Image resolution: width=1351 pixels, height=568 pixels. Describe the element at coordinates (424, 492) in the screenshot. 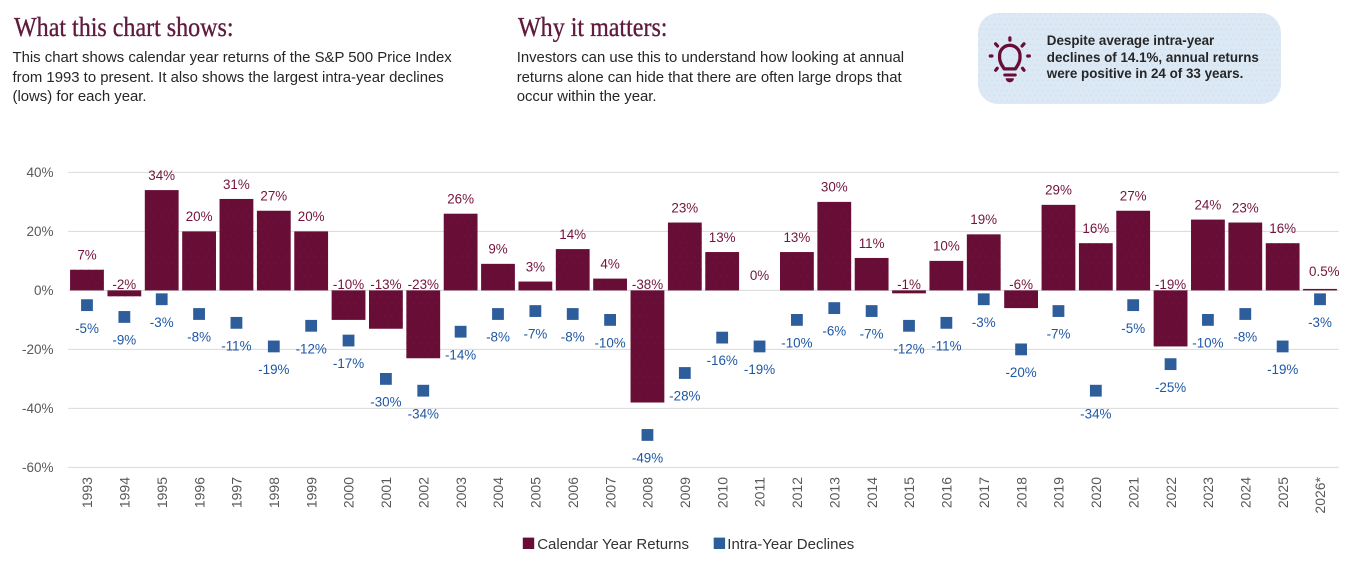

I see `svg-text: 2002` at that location.